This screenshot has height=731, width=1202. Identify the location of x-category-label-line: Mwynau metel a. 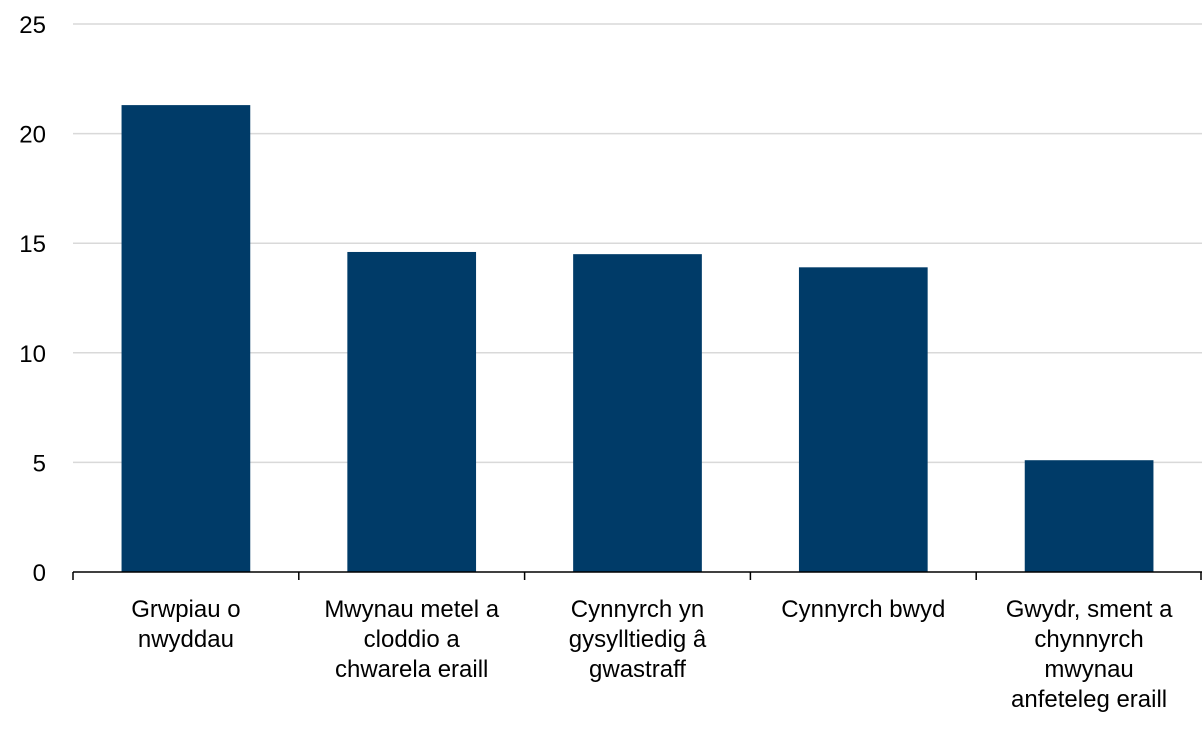
(411, 609).